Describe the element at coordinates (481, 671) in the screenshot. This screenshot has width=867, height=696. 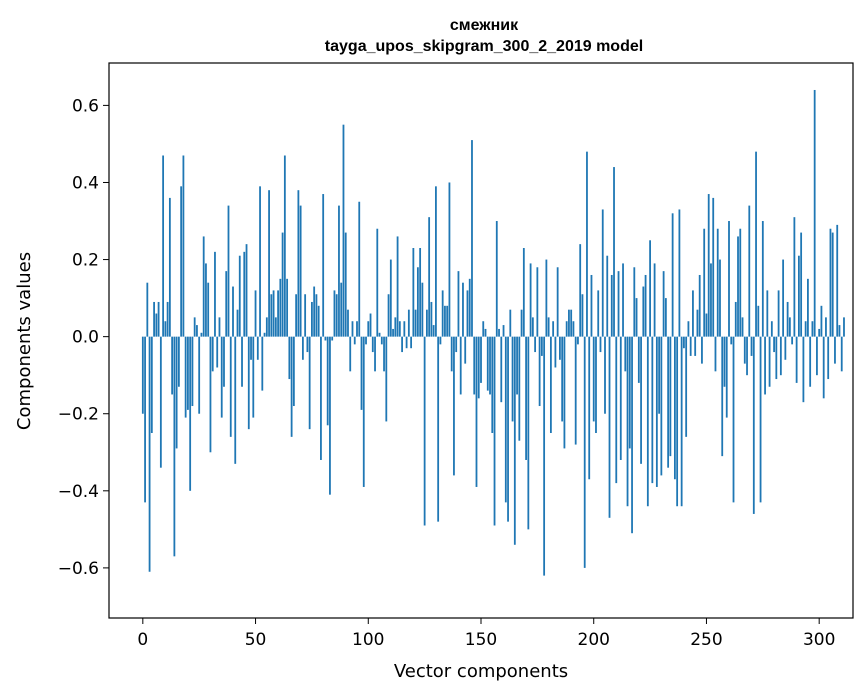
I see `x-axis-label: Vector components` at that location.